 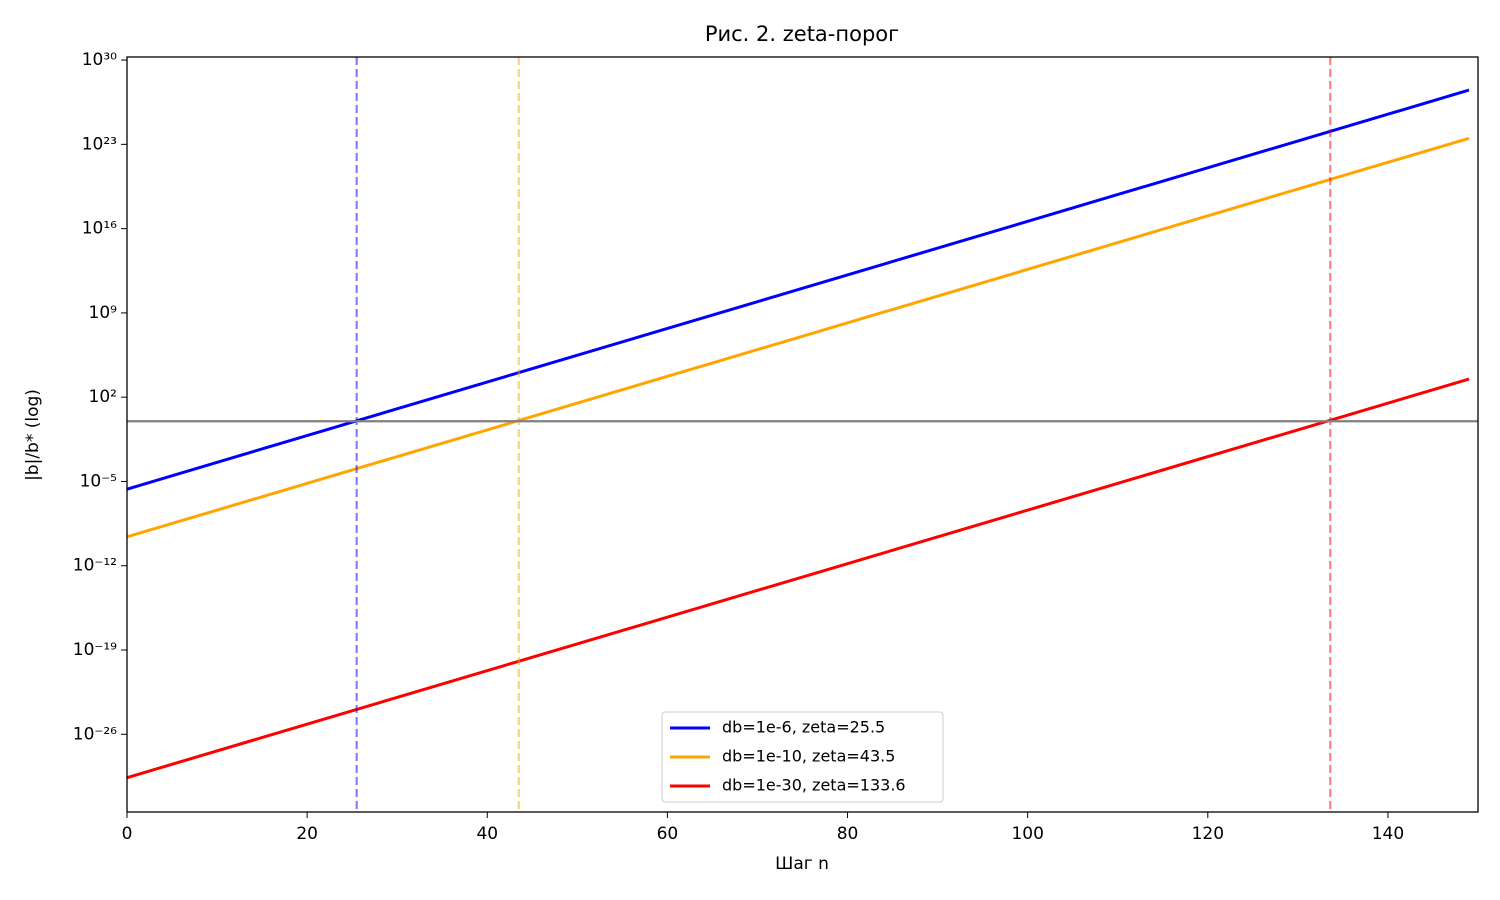 What do you see at coordinates (808, 756) in the screenshot?
I see `legend-label: db=1e-10, zeta=43.5` at bounding box center [808, 756].